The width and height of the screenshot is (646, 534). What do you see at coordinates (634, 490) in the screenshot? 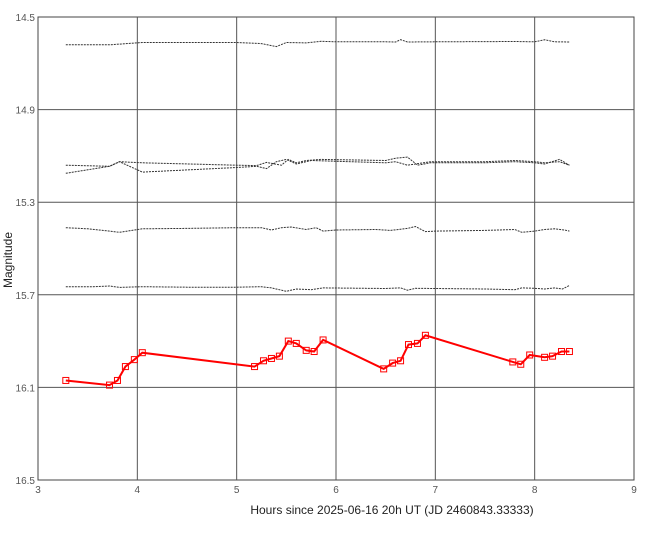
I see `x-tick-label: 9` at bounding box center [634, 490].